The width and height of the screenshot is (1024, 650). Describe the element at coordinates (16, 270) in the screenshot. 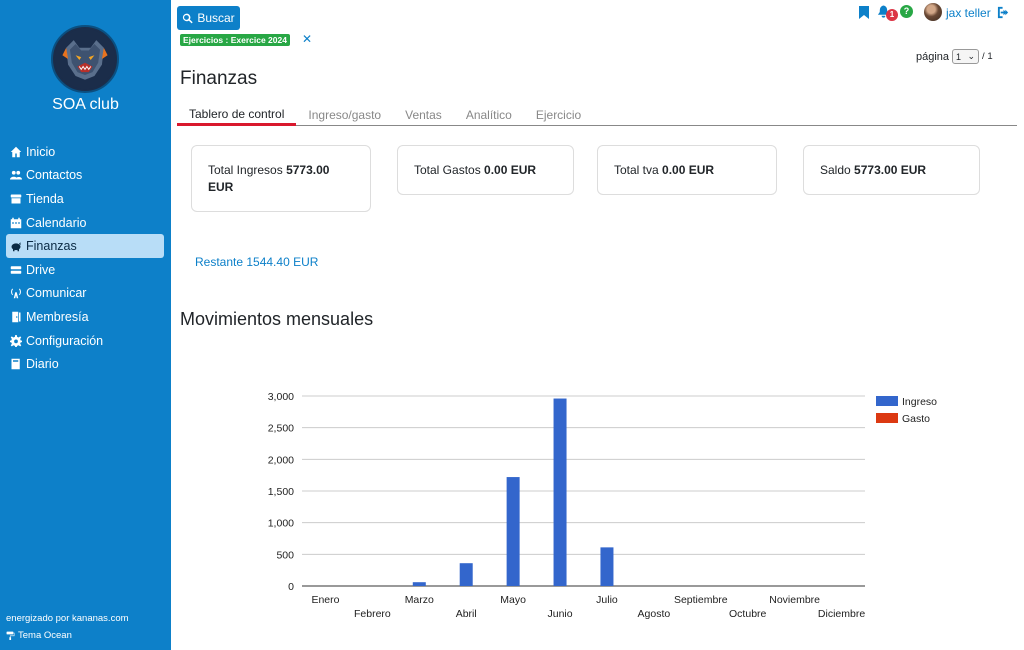

I see `drive-icon` at that location.